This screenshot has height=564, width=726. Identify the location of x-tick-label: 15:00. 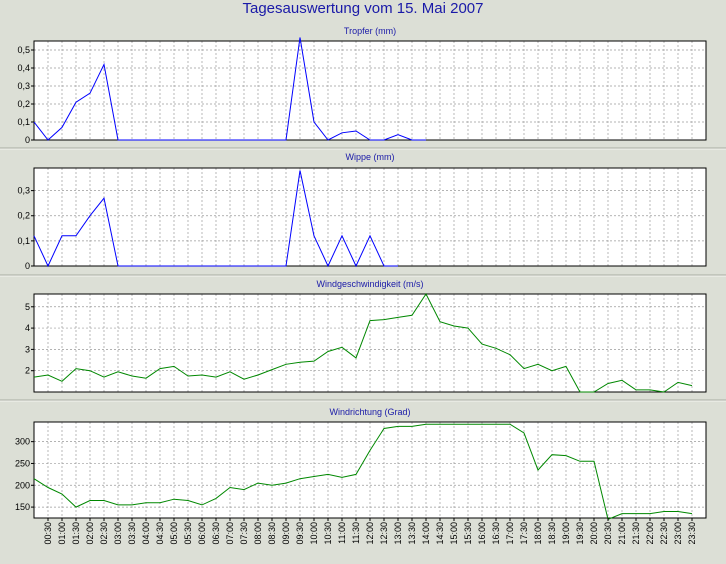
(454, 533).